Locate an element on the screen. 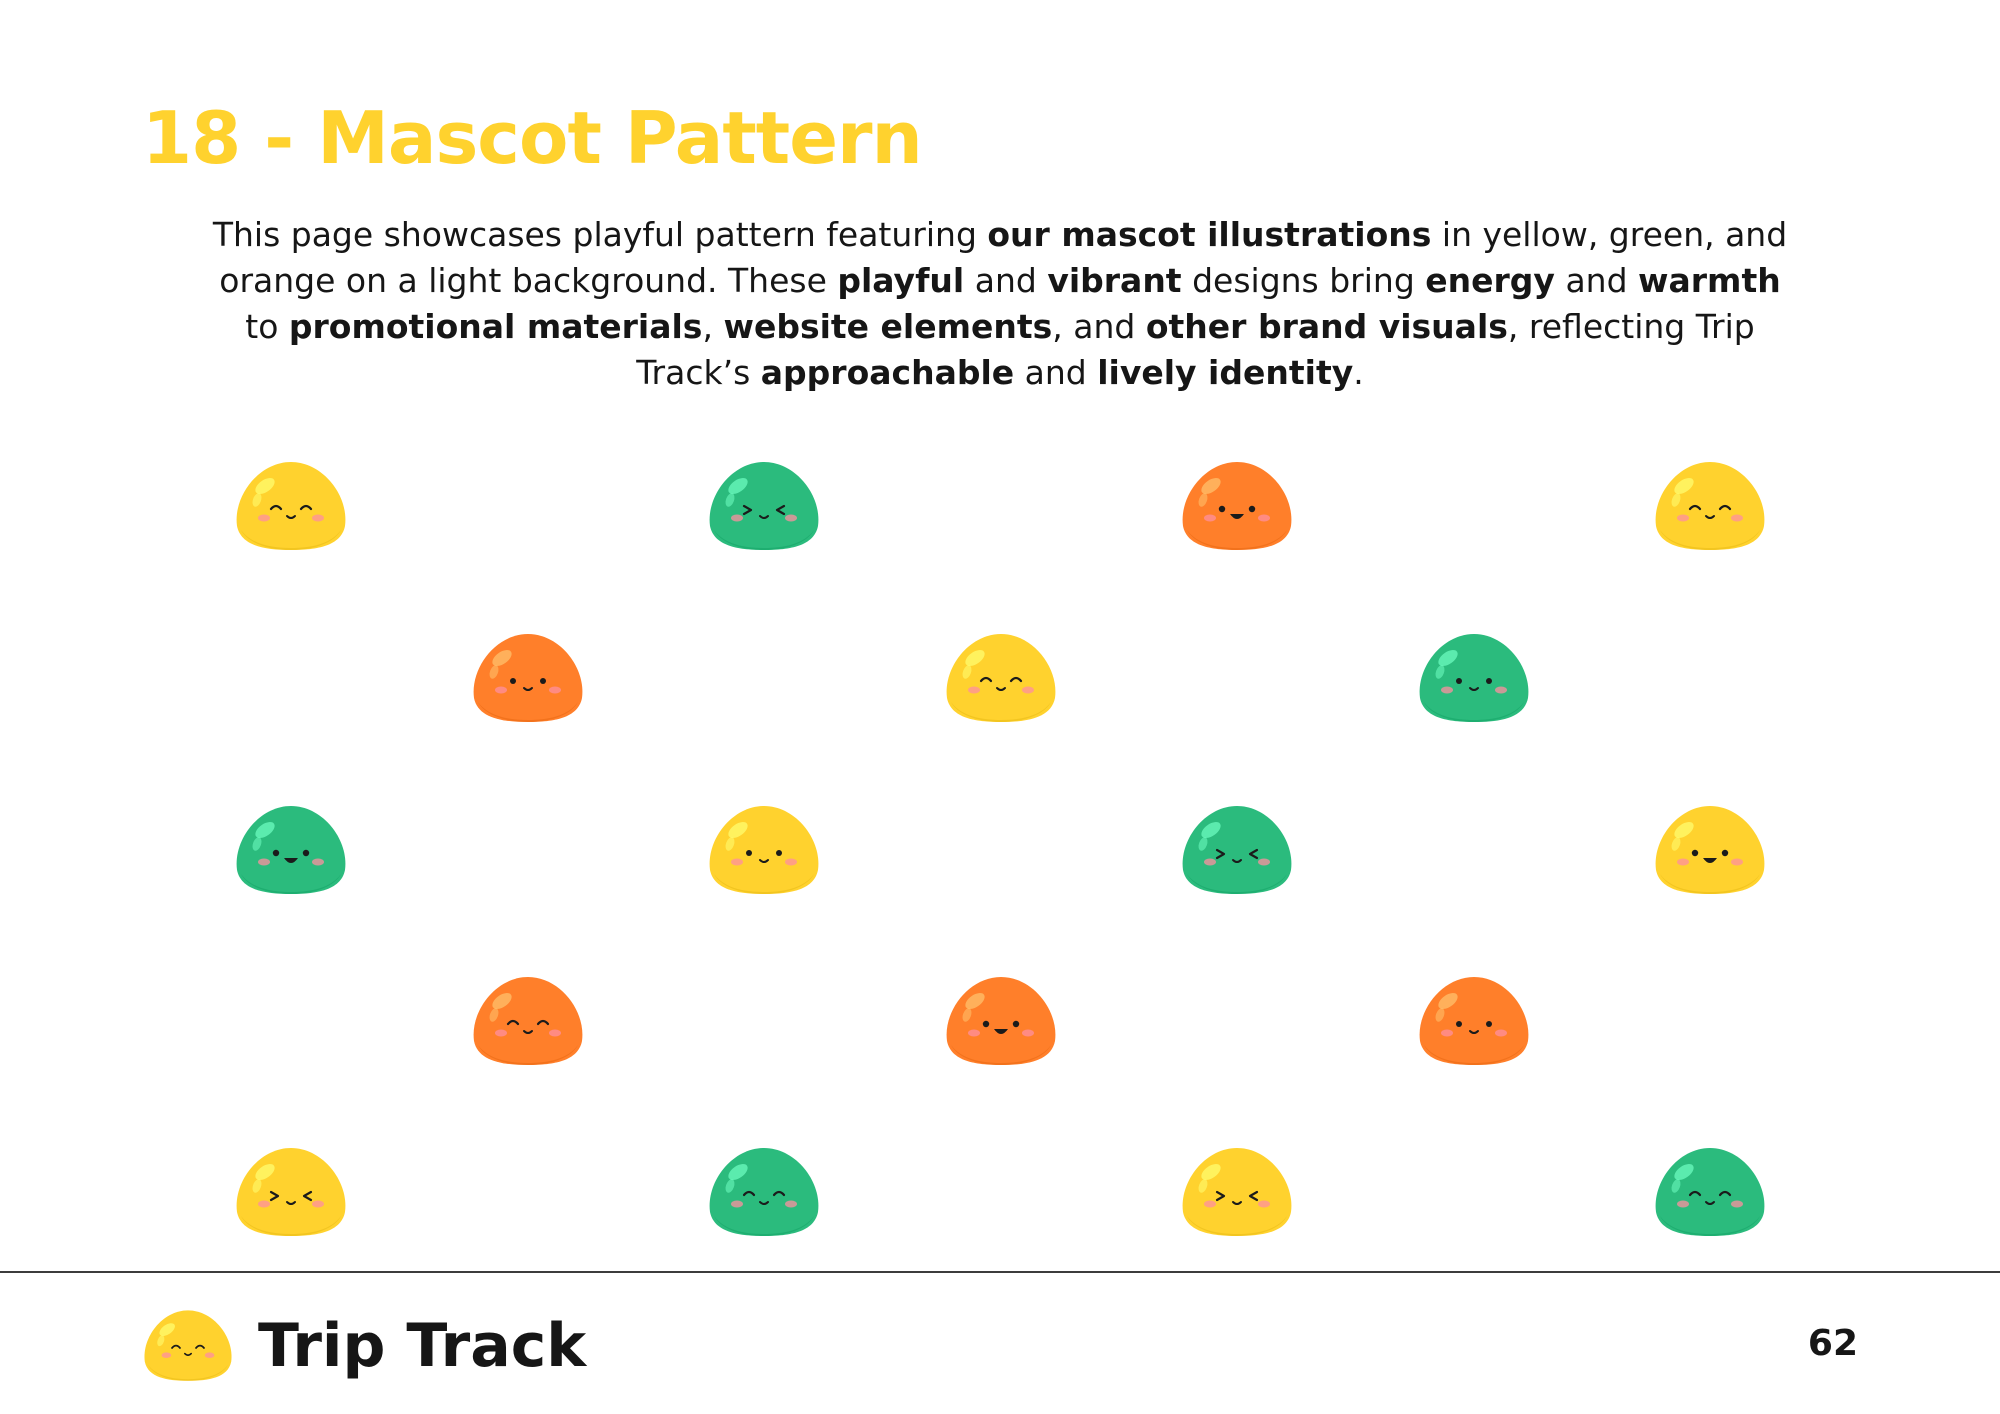  page-title: 18 - Mascot Pattern is located at coordinates (532, 138).